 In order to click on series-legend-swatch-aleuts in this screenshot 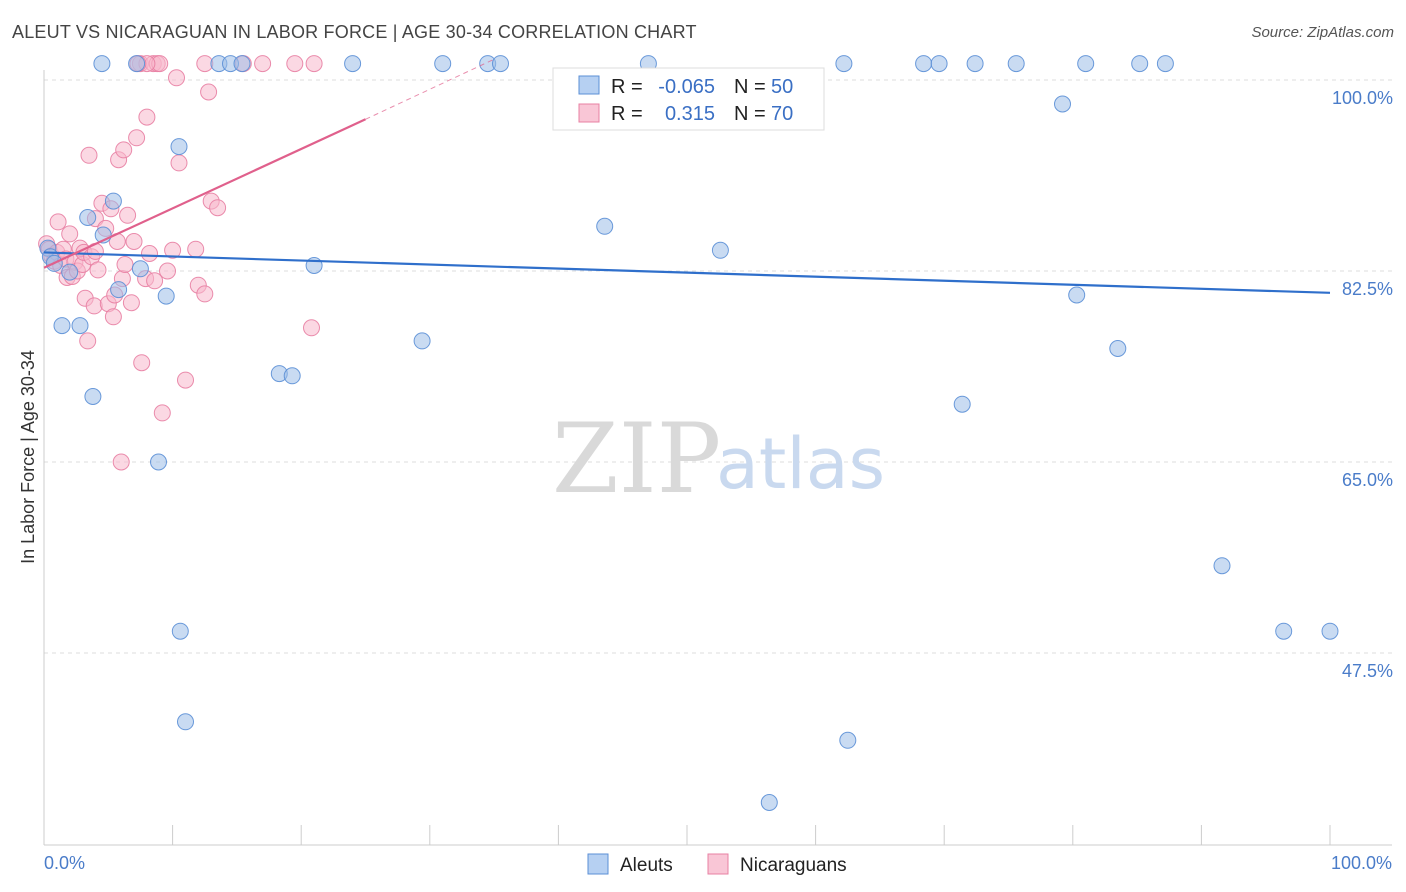, I will do `click(598, 864)`.